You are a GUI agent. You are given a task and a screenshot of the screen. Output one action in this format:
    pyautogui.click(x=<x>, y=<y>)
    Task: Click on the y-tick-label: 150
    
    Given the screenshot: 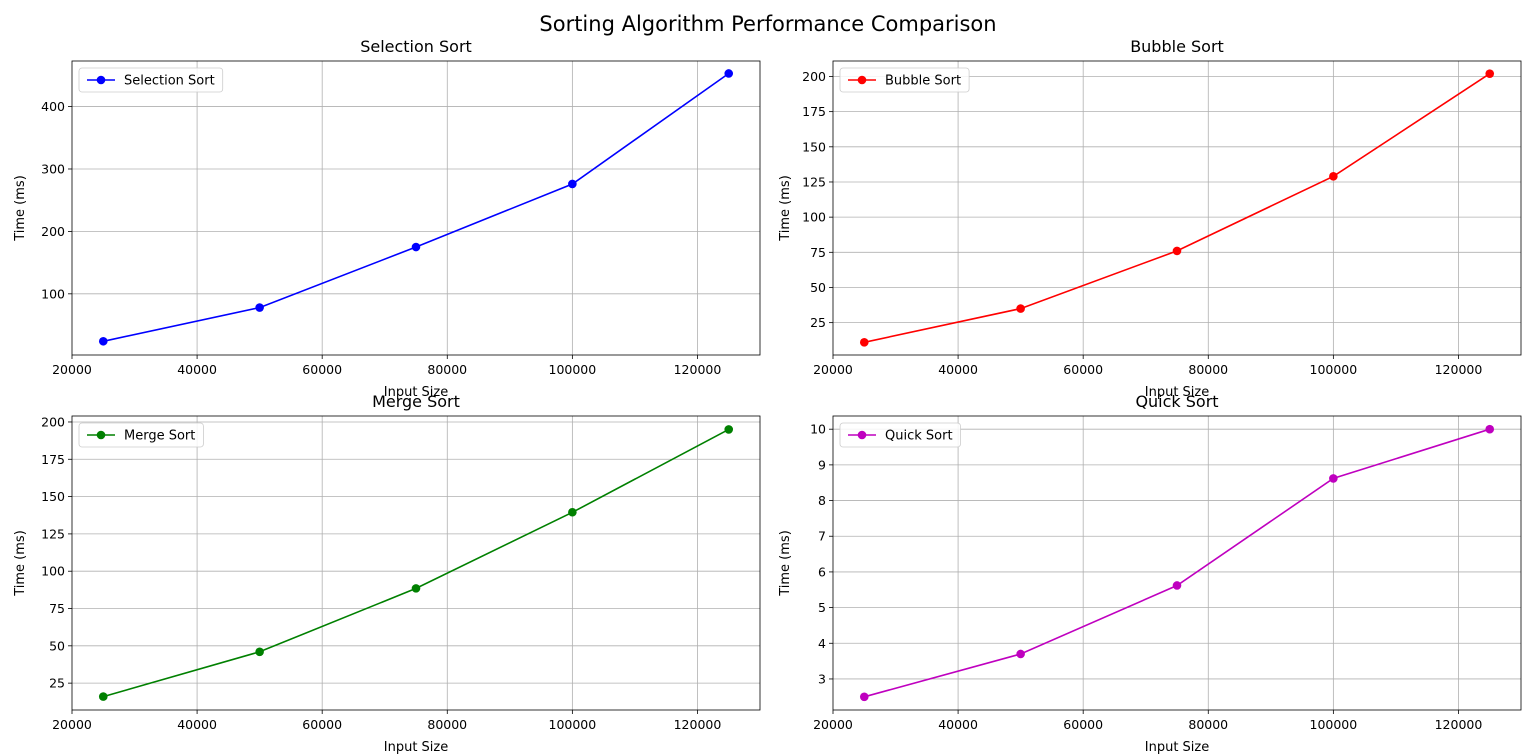 What is the action you would take?
    pyautogui.click(x=53, y=496)
    